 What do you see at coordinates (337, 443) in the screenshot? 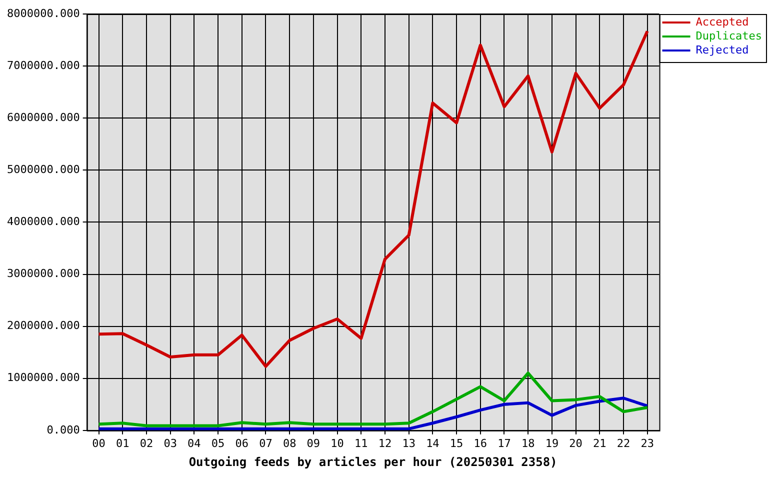
I see `x-tick-label: 10` at bounding box center [337, 443].